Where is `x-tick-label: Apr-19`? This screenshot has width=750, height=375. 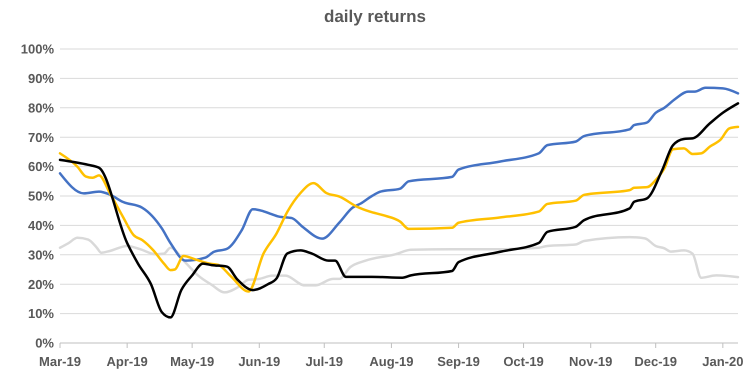 x-tick-label: Apr-19 is located at coordinates (127, 361).